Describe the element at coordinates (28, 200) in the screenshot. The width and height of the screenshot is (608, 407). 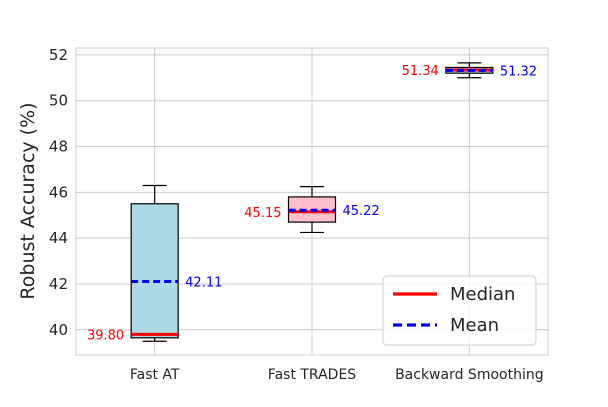
I see `y-axis-label: Robust Accuracy (%)` at that location.